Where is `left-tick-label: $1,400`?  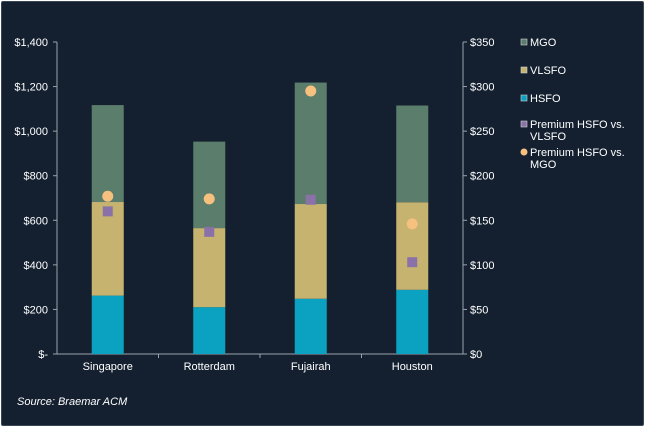
left-tick-label: $1,400 is located at coordinates (31, 43).